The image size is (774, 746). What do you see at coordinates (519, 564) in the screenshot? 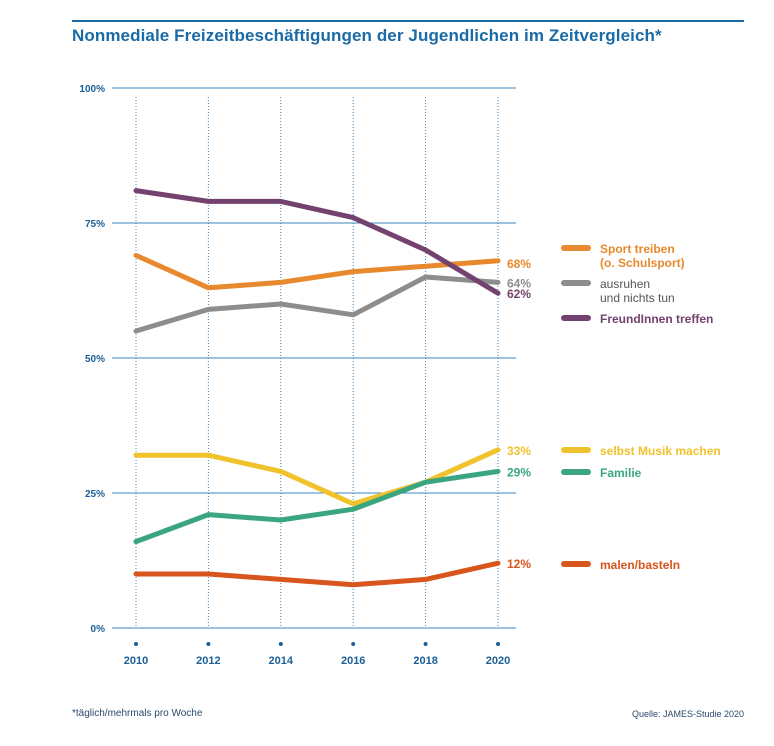
I see `end-label-malen: 12%` at bounding box center [519, 564].